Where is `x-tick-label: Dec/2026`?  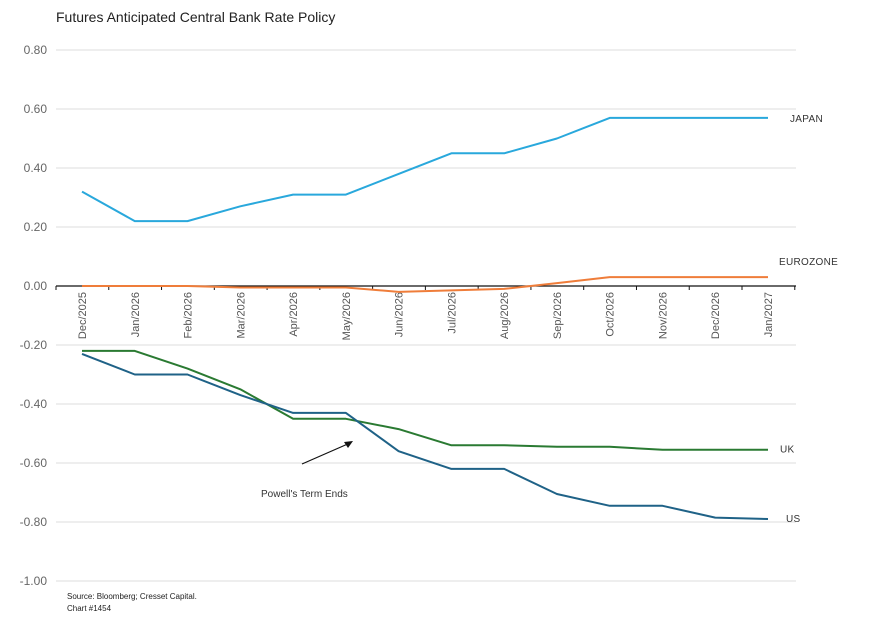 x-tick-label: Dec/2026 is located at coordinates (716, 315).